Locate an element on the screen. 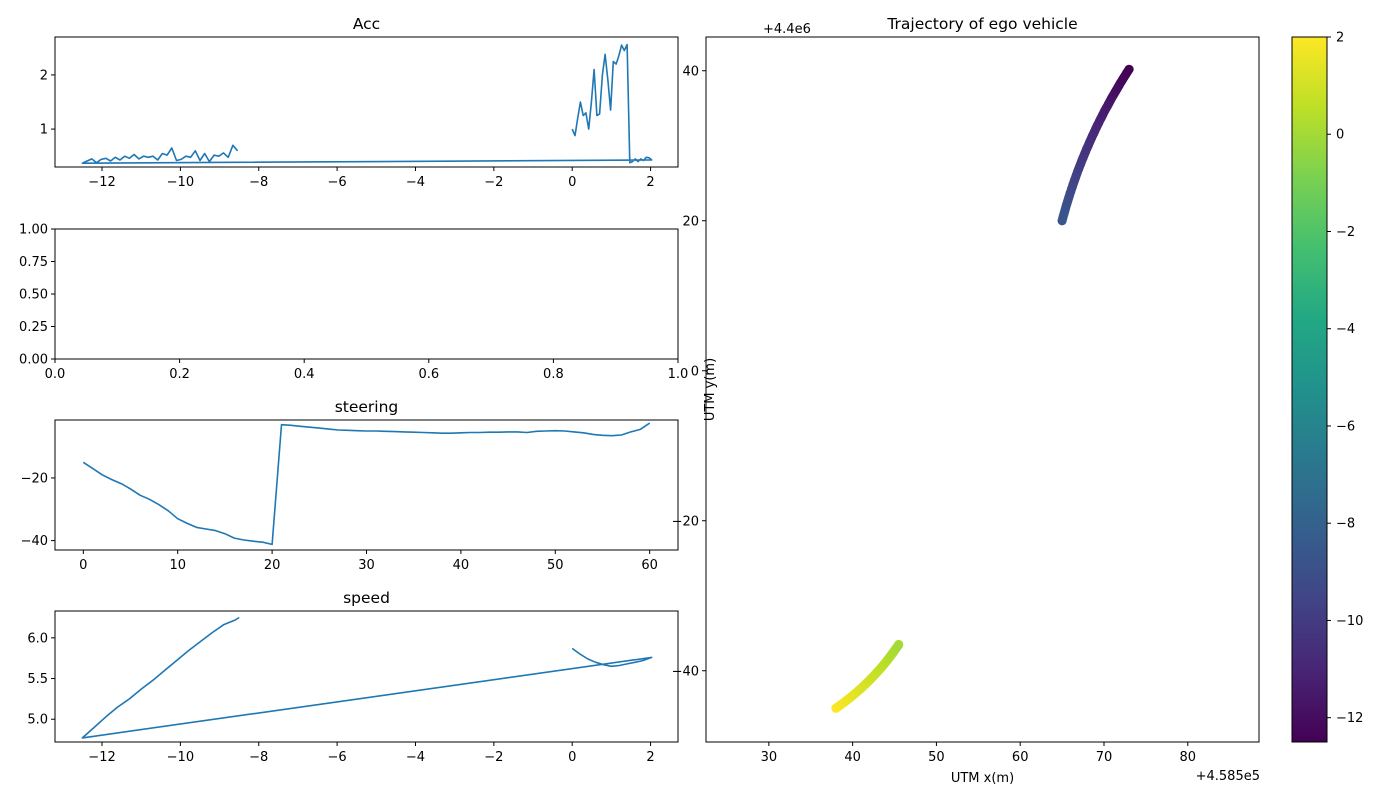  x-tick-label: 0.4 is located at coordinates (304, 374).